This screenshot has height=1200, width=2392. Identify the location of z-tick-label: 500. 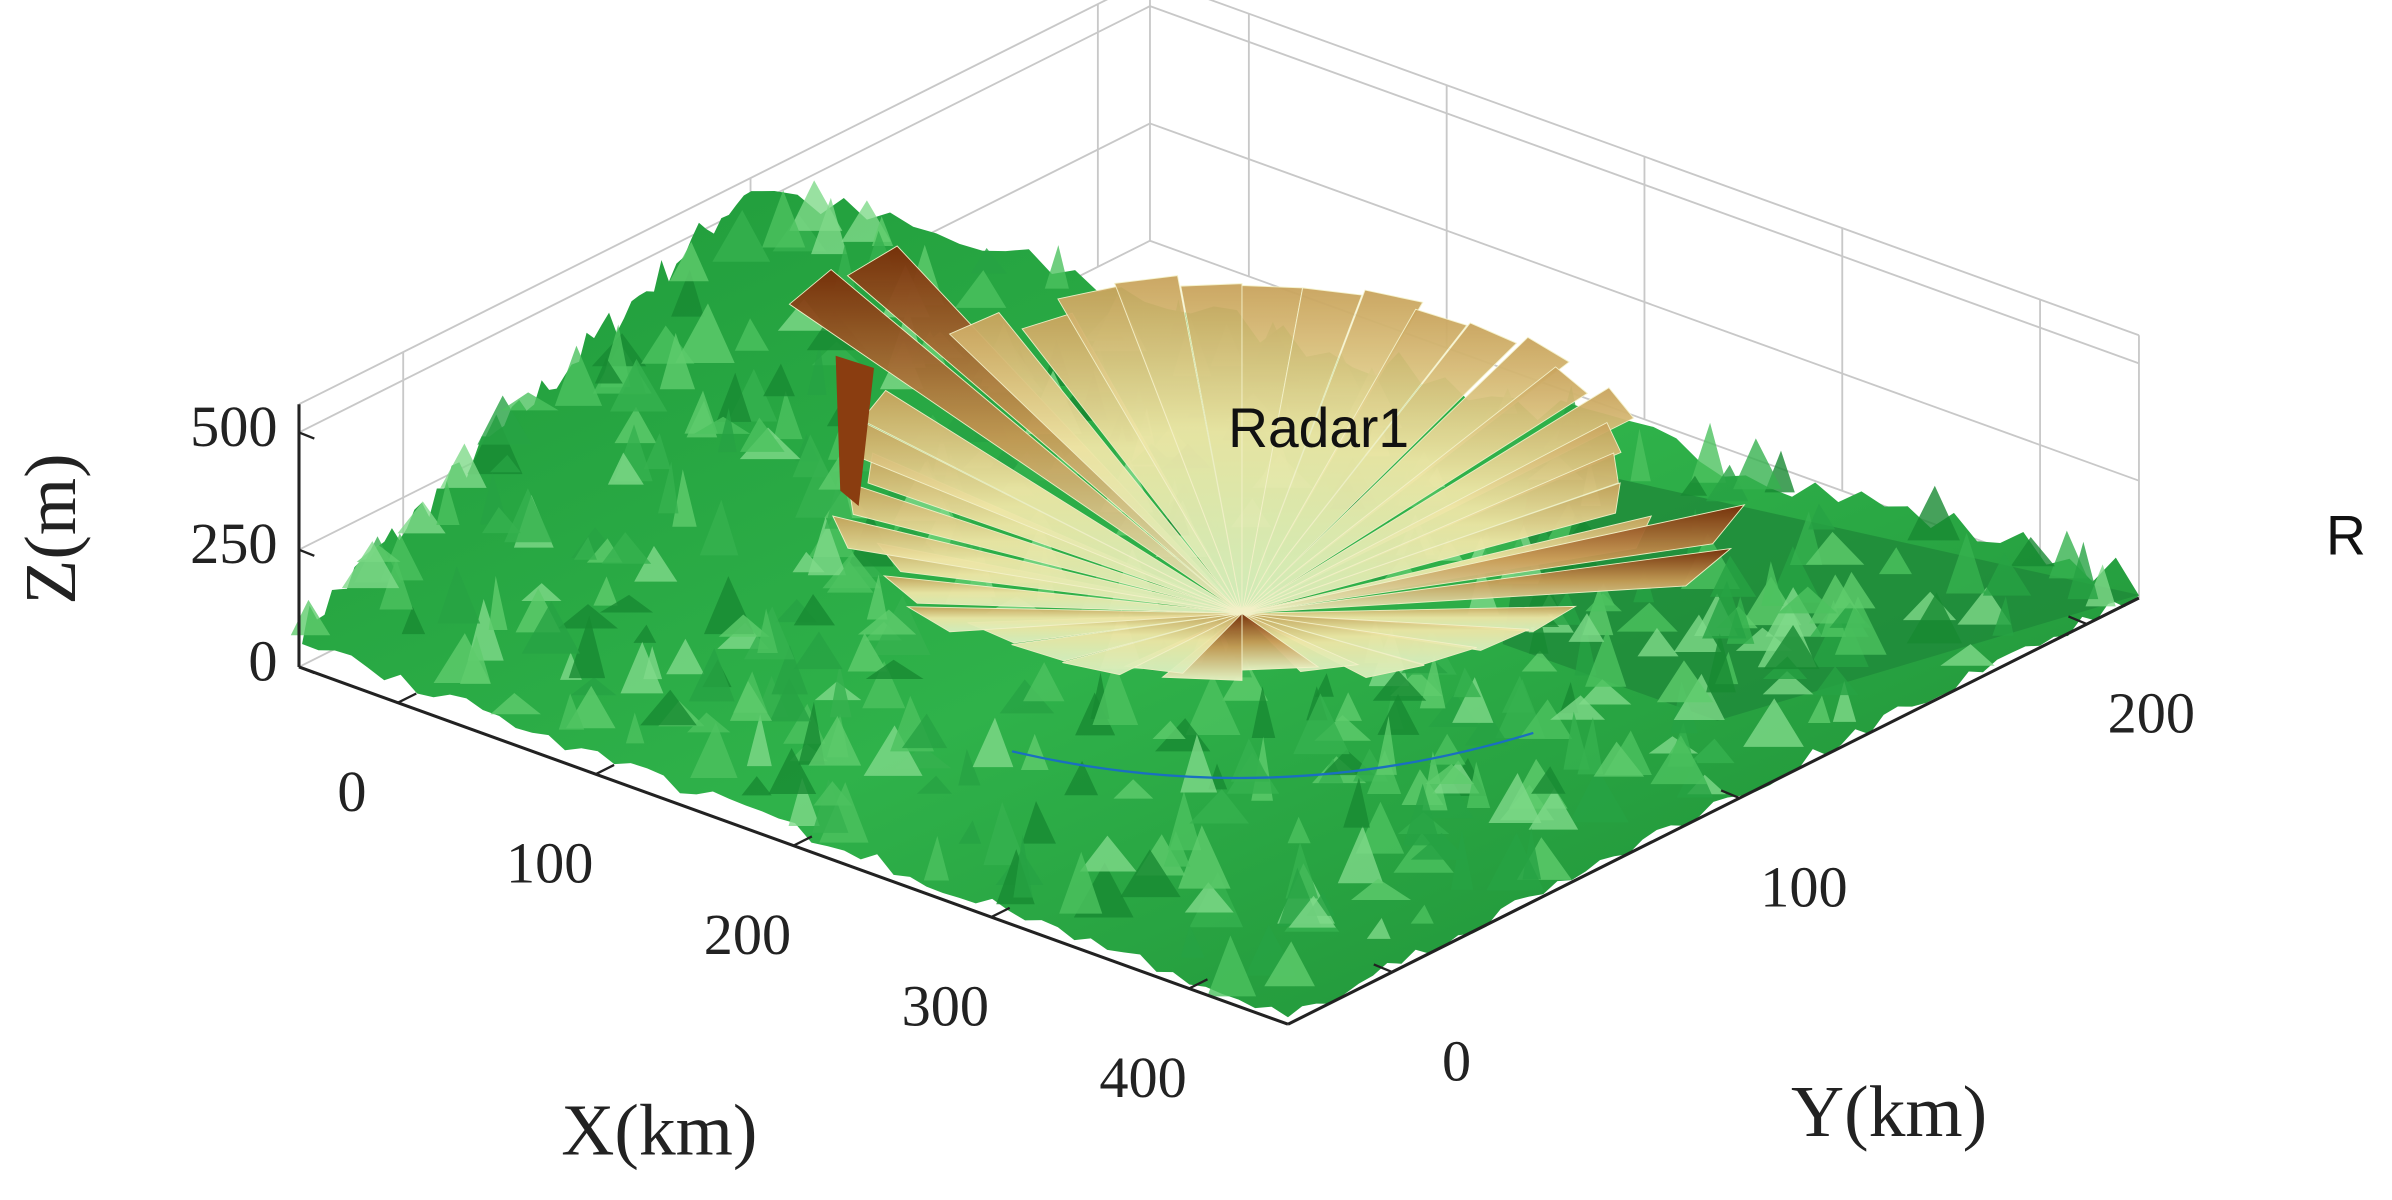
(233, 426).